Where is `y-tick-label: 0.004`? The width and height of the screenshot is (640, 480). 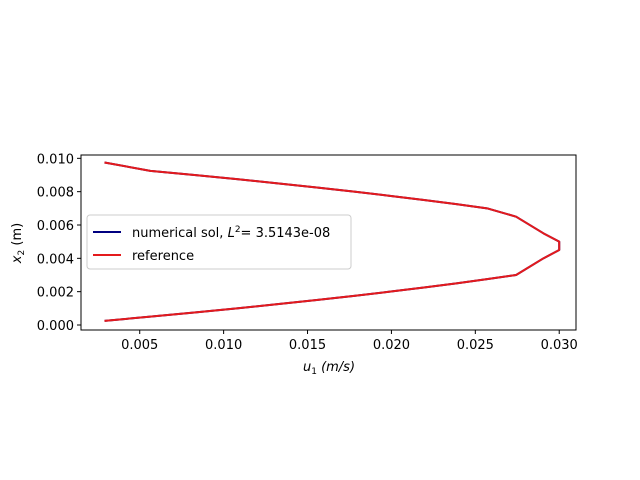
y-tick-label: 0.004 is located at coordinates (55, 259).